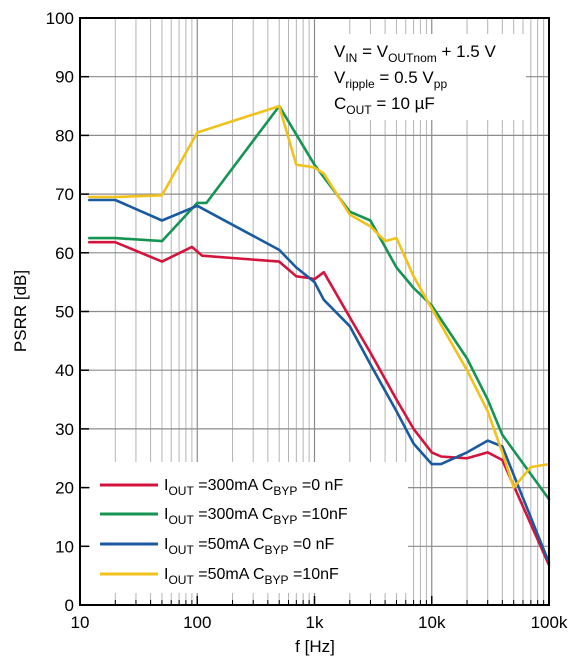 Image resolution: width=574 pixels, height=661 pixels. What do you see at coordinates (80, 622) in the screenshot?
I see `x-tick-label: 10` at bounding box center [80, 622].